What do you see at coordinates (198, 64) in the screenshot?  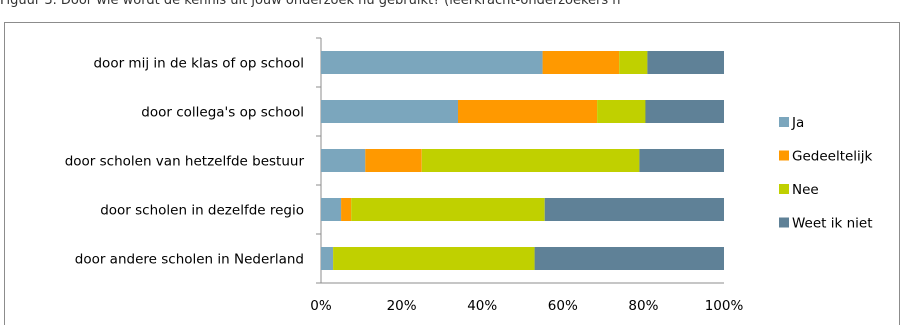 I see `category-label: door mij in de klas of op school` at bounding box center [198, 64].